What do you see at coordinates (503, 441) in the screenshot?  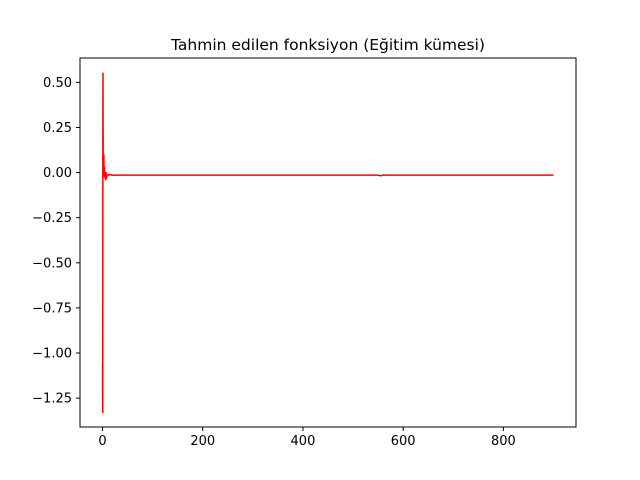 I see `x-tick-label: 800` at bounding box center [503, 441].